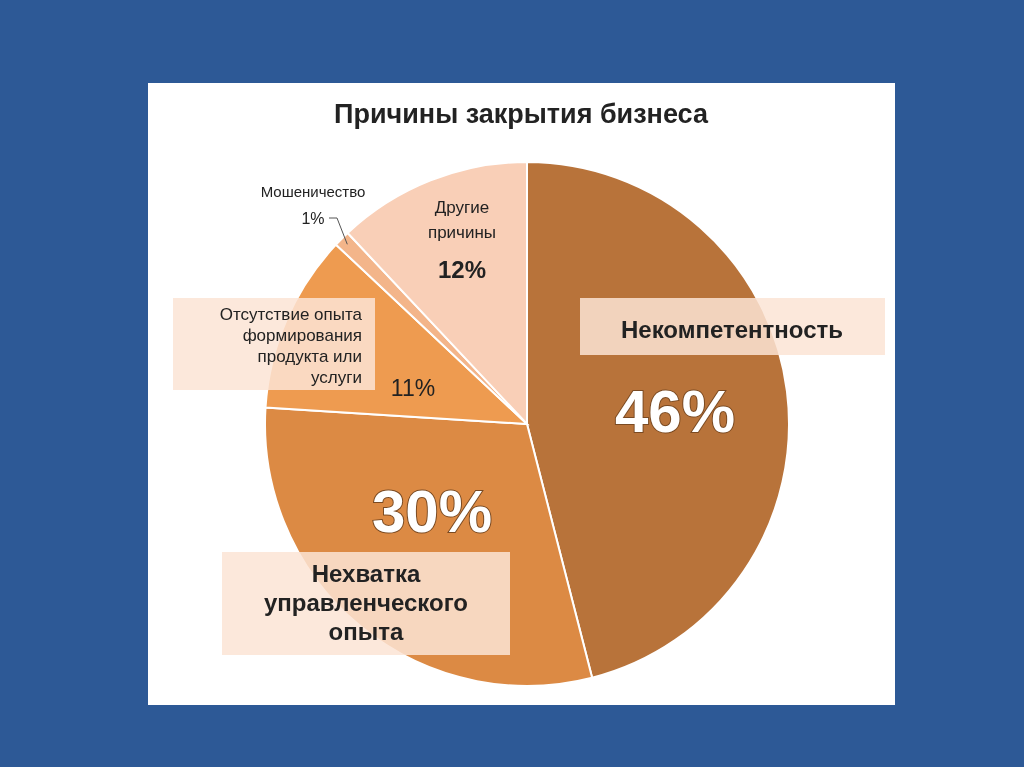 The image size is (1024, 767). Describe the element at coordinates (413, 388) in the screenshot. I see `data-label: 11%` at that location.